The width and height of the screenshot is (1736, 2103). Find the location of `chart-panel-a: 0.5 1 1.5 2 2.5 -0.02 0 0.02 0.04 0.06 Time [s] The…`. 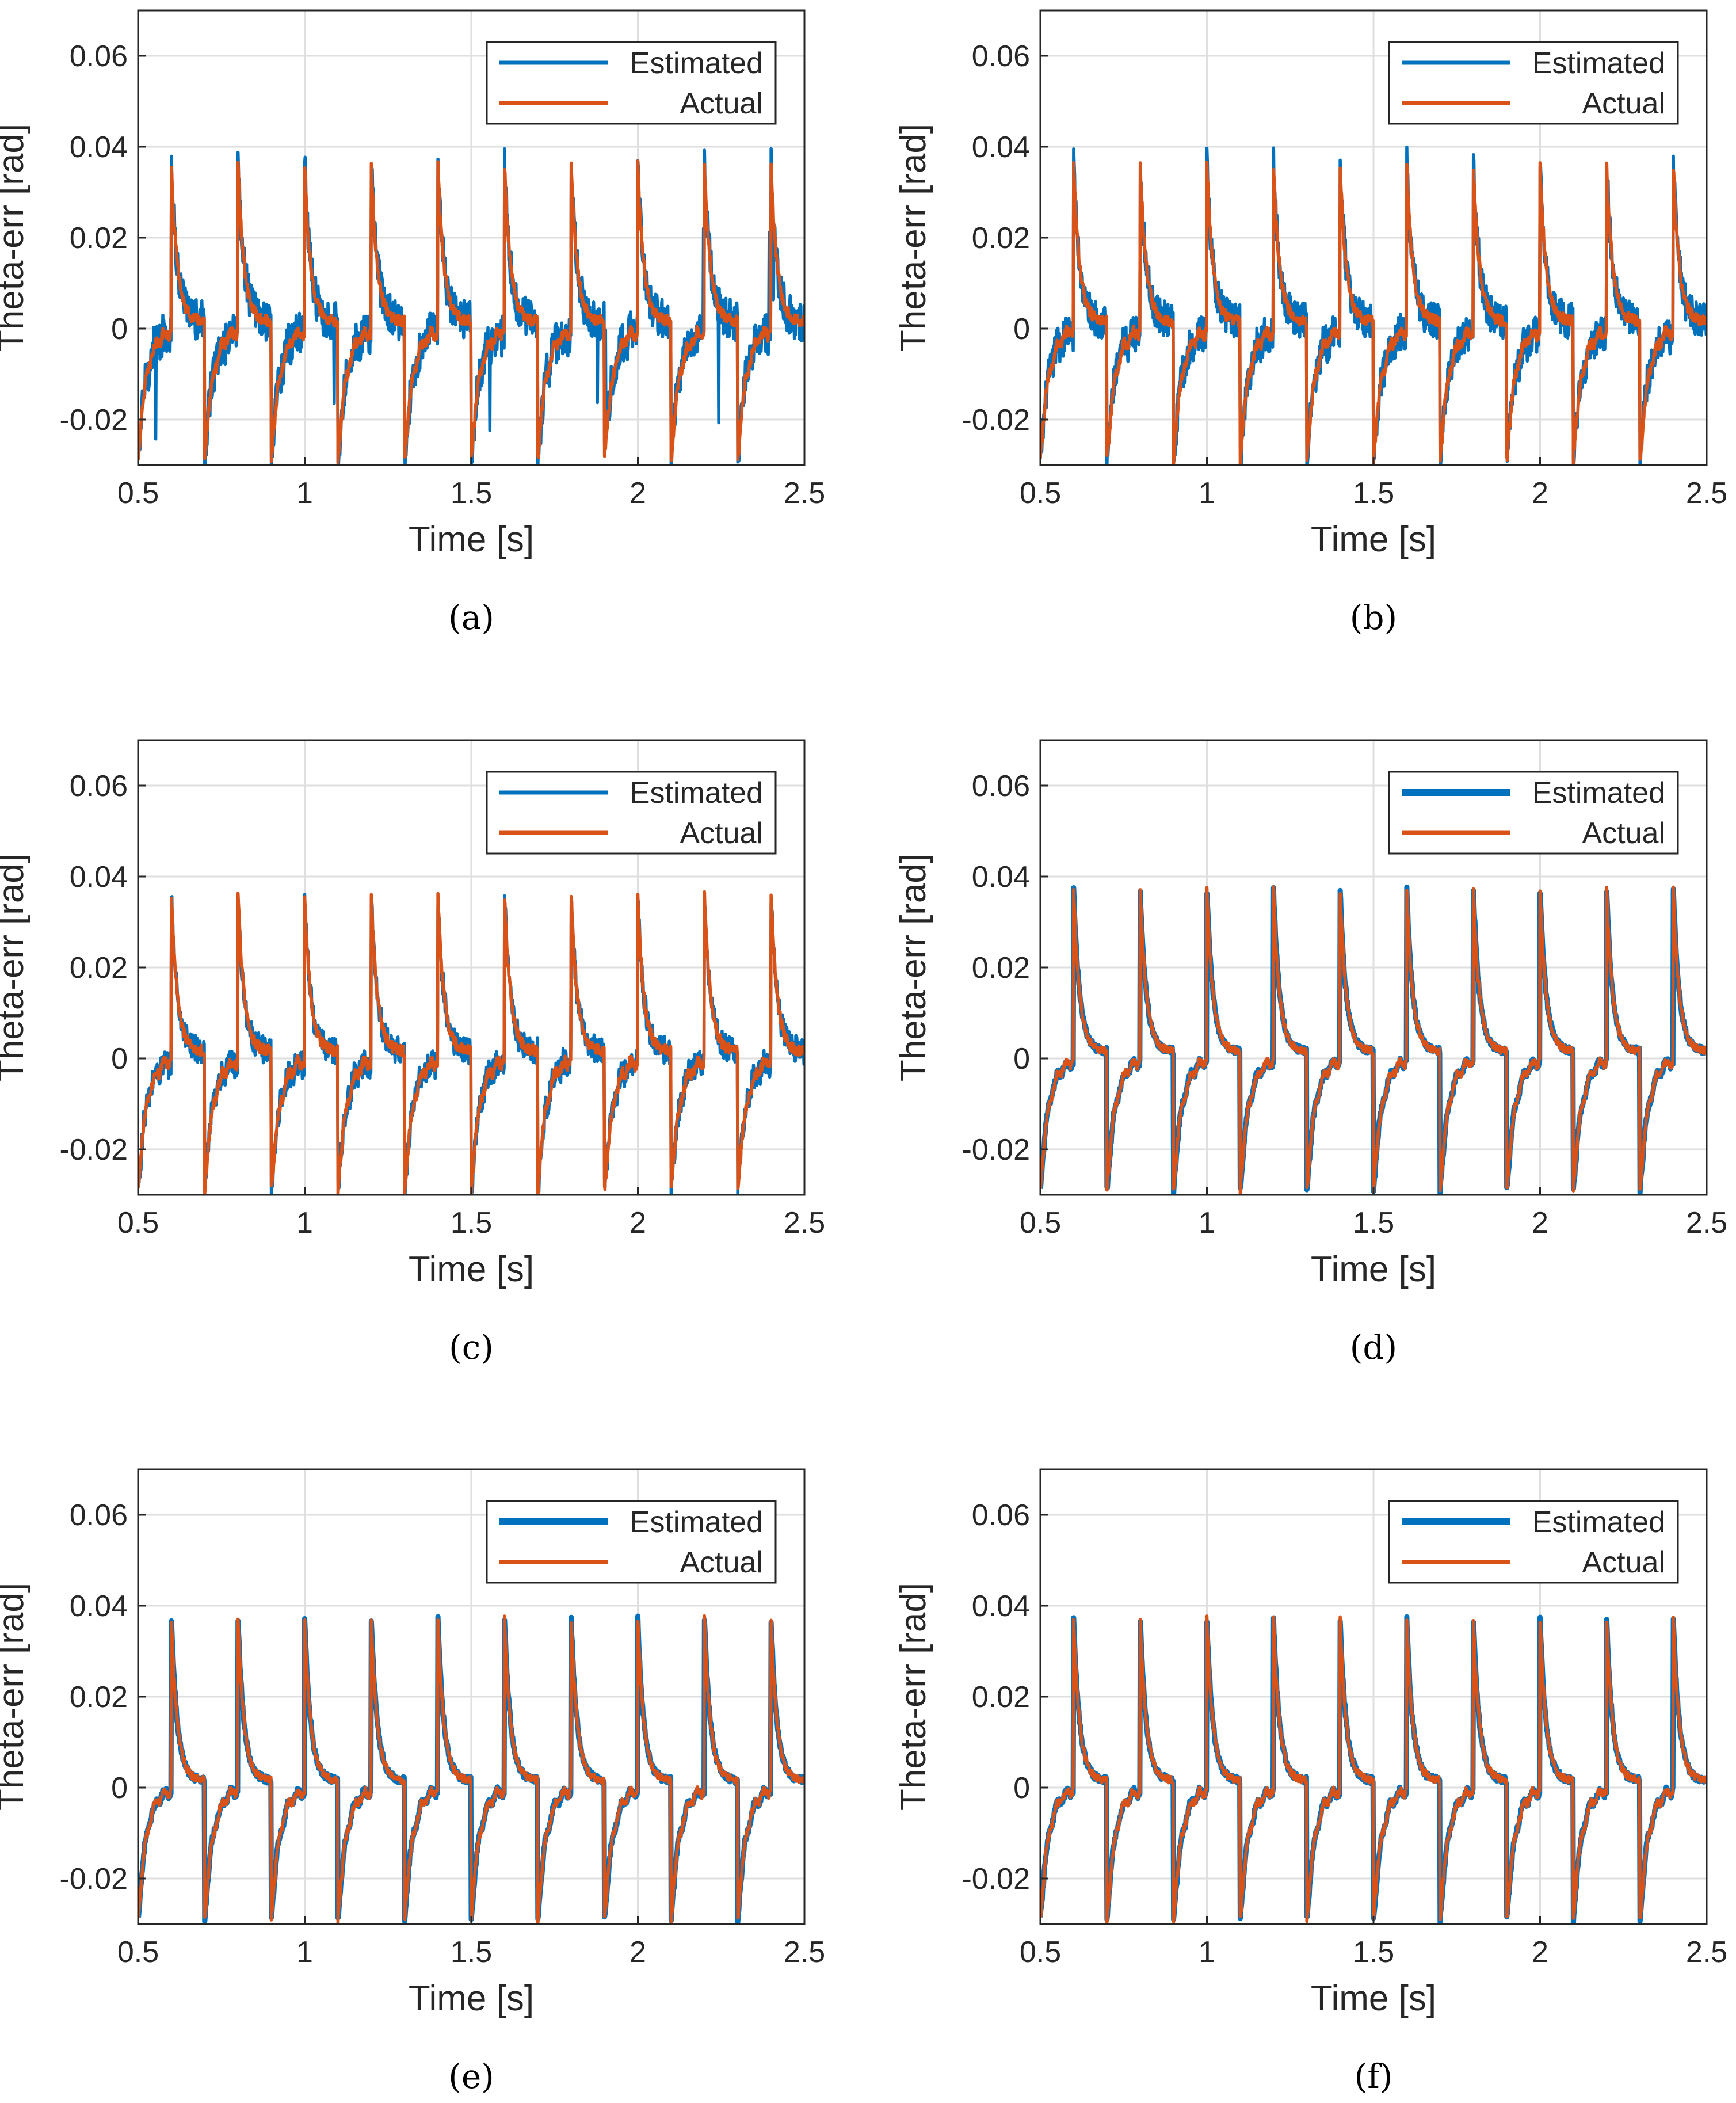

chart-panel-a: 0.5 1 1.5 2 2.5 -0.02 0 0.02 0.04 0.06 Time [s] The… is located at coordinates (412, 323).